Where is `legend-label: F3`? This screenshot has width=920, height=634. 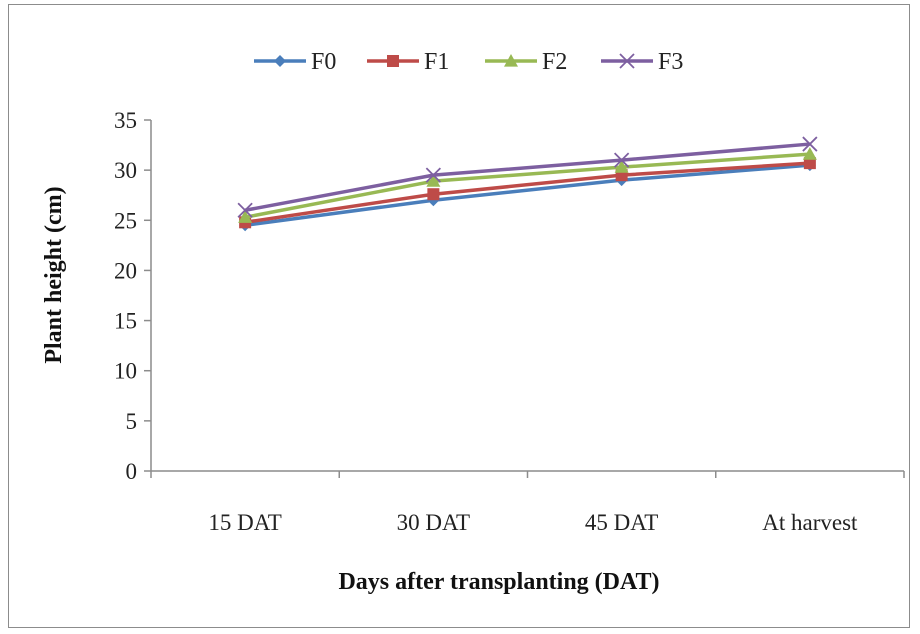 legend-label: F3 is located at coordinates (670, 62).